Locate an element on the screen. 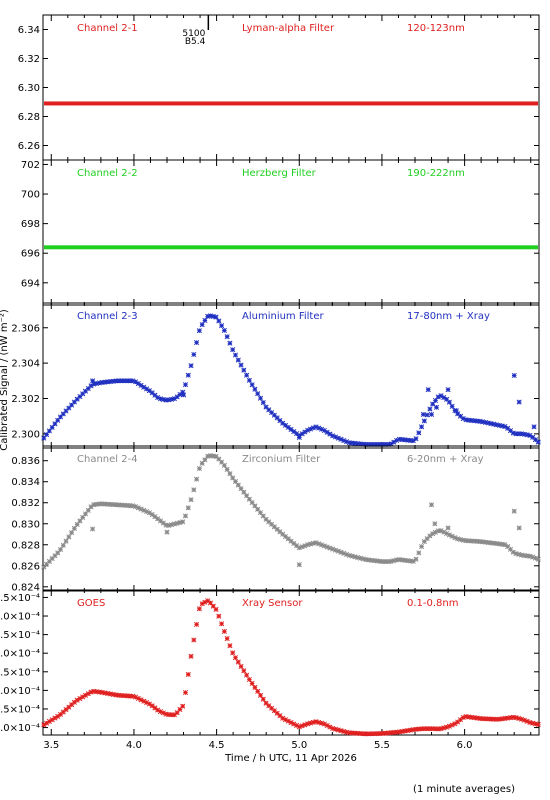 The width and height of the screenshot is (550, 800). y-tick-label: 694 is located at coordinates (30, 283).